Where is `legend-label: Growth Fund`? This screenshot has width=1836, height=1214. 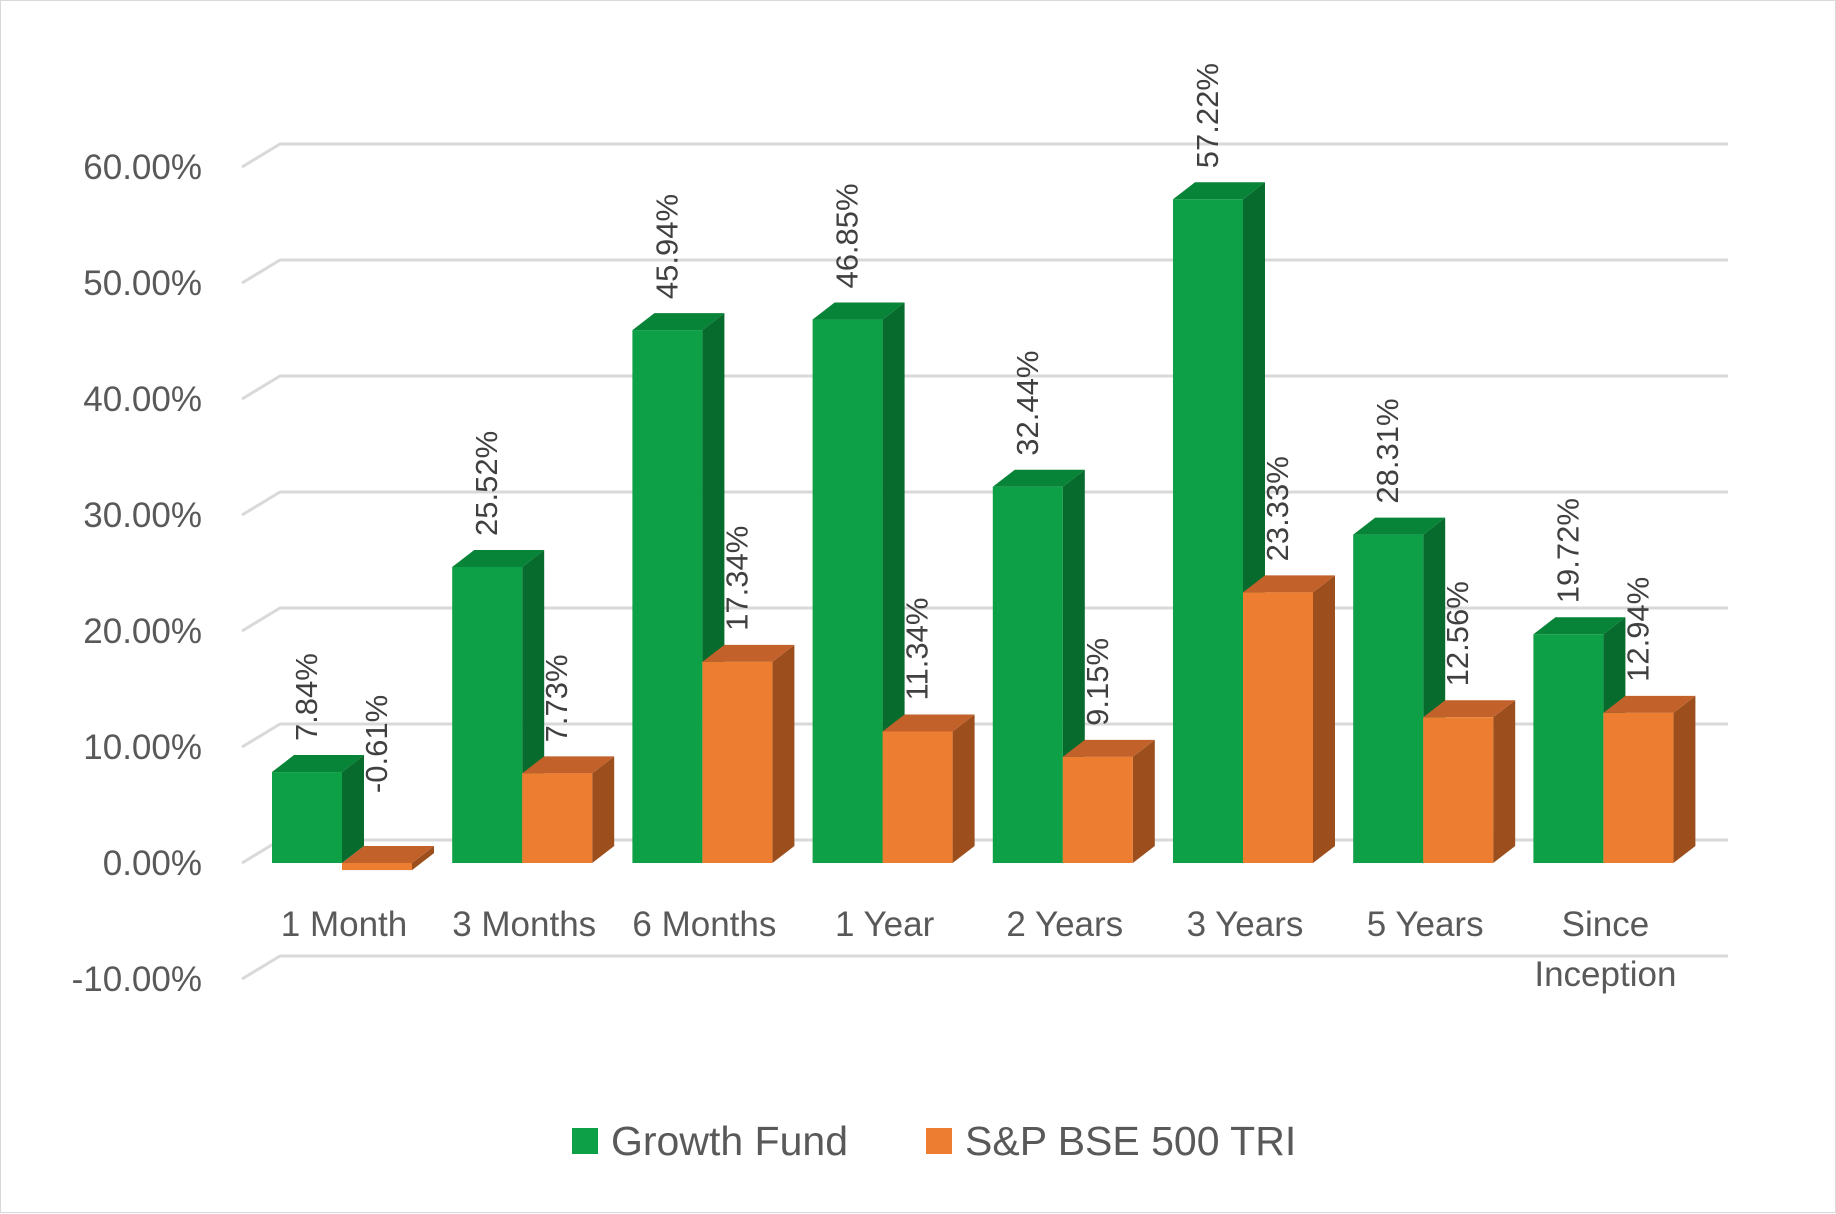
legend-label: Growth Fund is located at coordinates (729, 1141).